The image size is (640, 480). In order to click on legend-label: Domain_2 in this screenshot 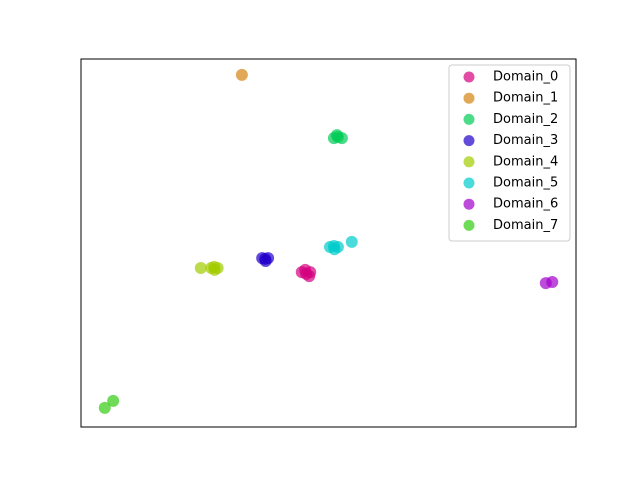, I will do `click(525, 119)`.